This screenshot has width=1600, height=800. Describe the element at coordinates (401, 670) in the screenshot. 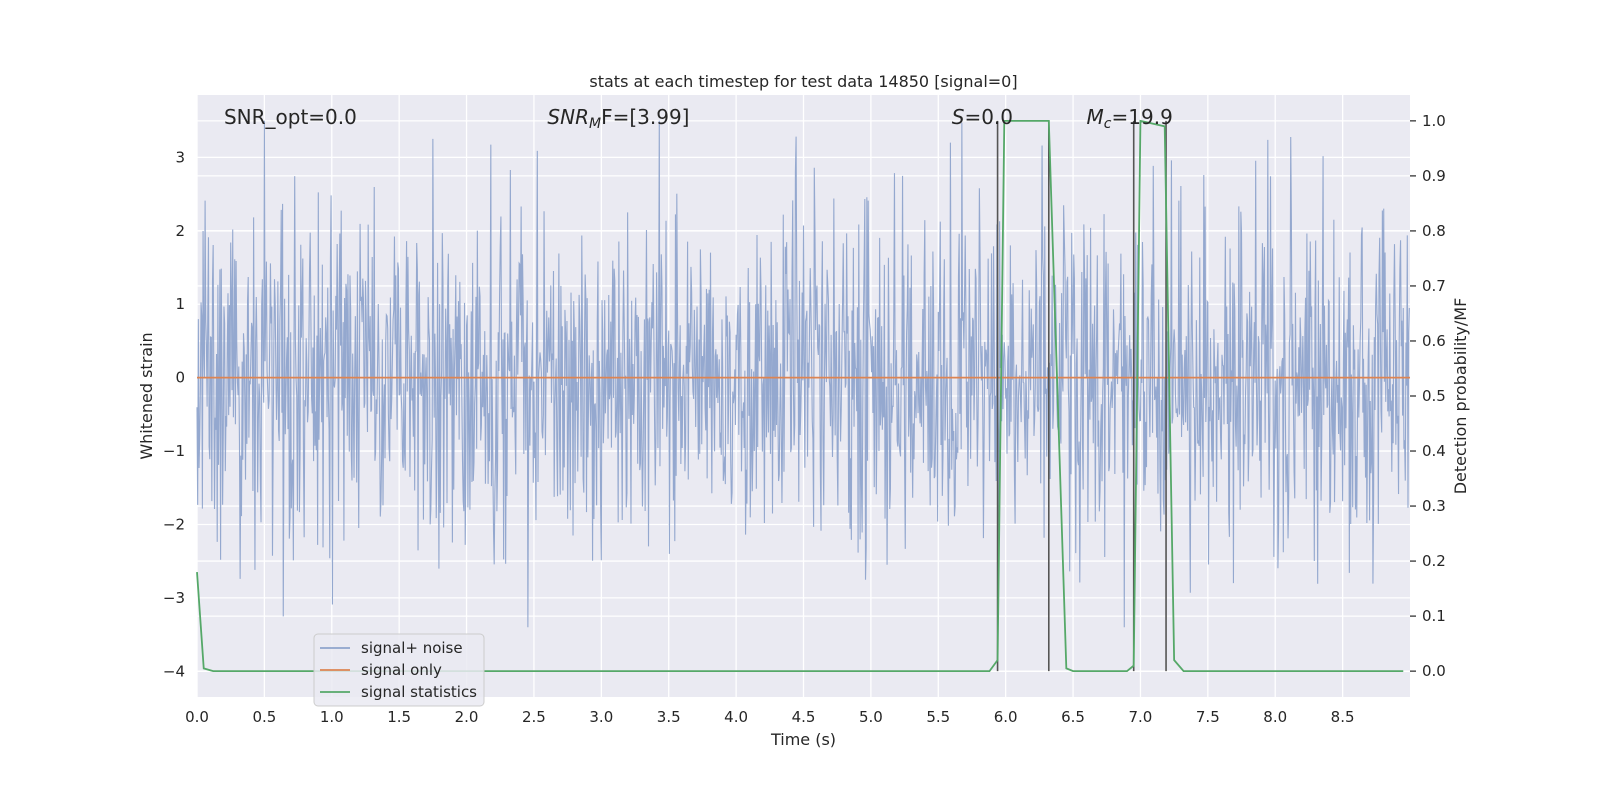

I see `legend-entry-signal-only: signal only` at that location.